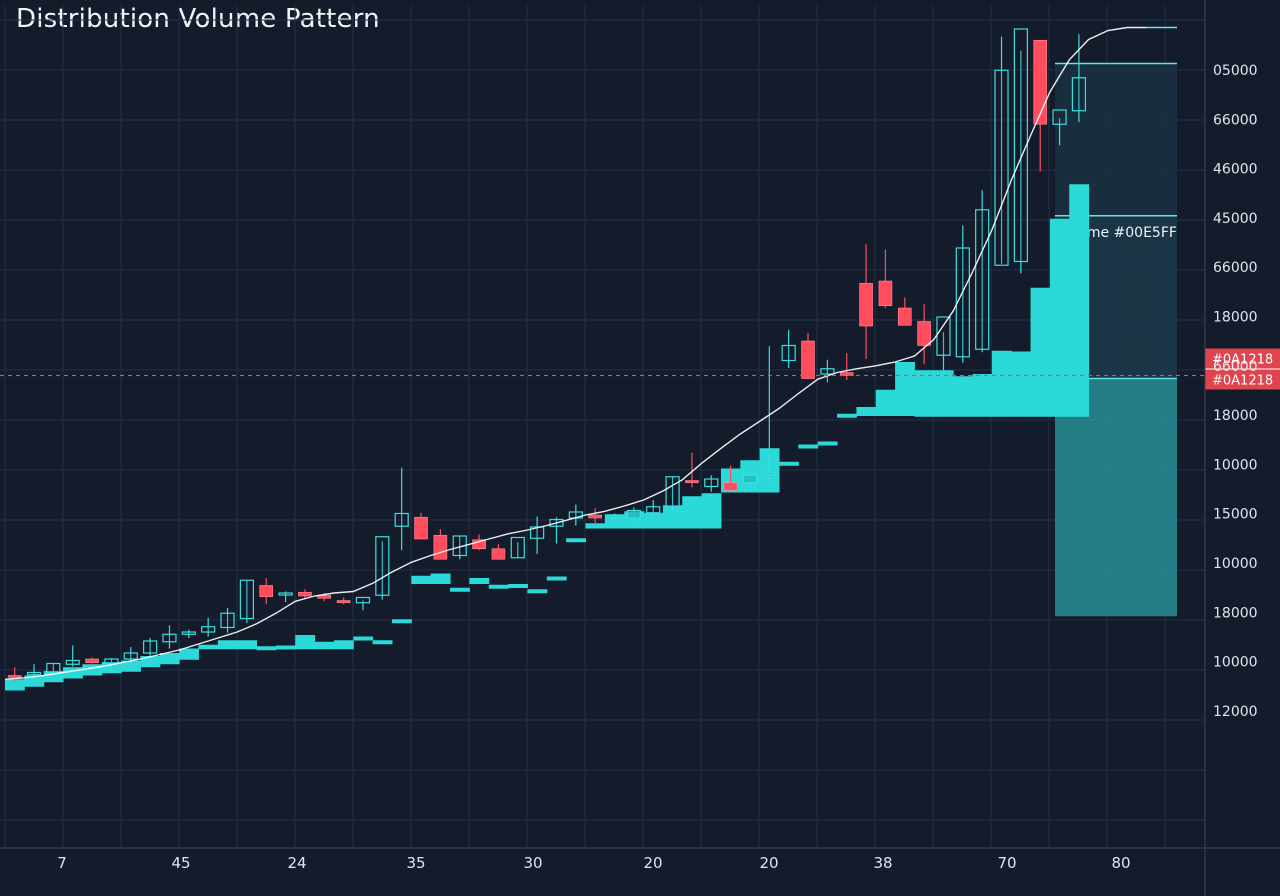 The width and height of the screenshot is (1280, 896). I want to click on volume-profile-value-area, so click(1116, 497).